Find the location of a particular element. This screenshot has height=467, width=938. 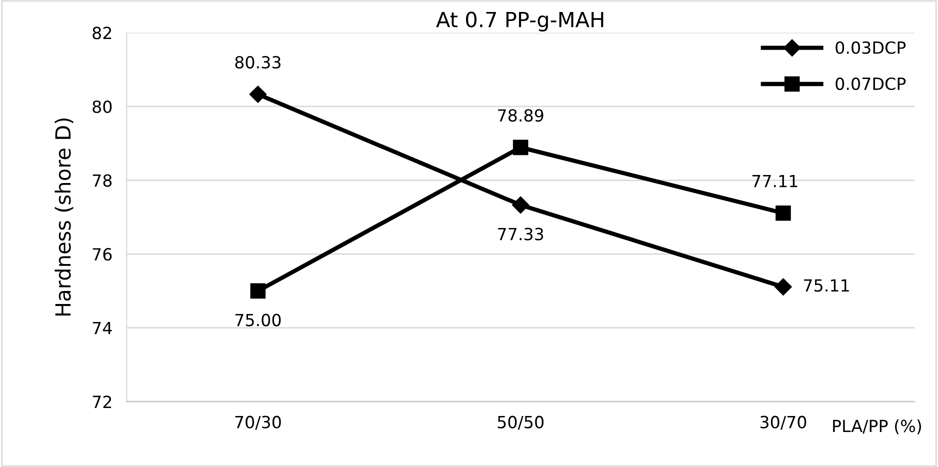

data-label: 78.89 is located at coordinates (521, 115).